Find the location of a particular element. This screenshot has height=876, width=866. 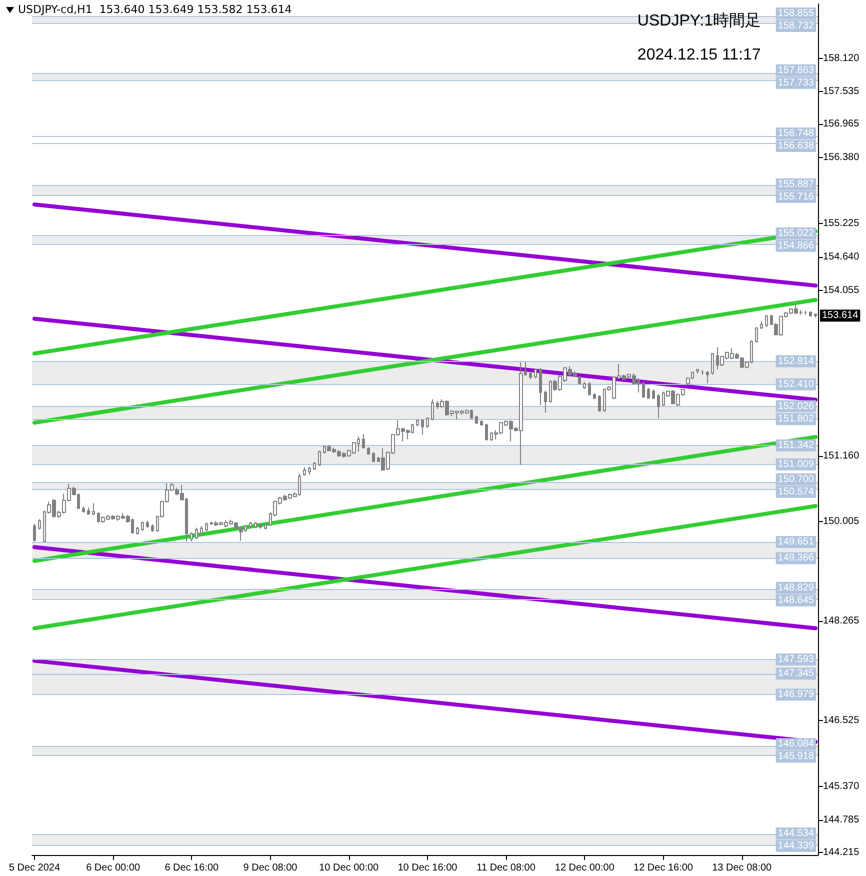

ref-line-label: 157.863 is located at coordinates (796, 70).